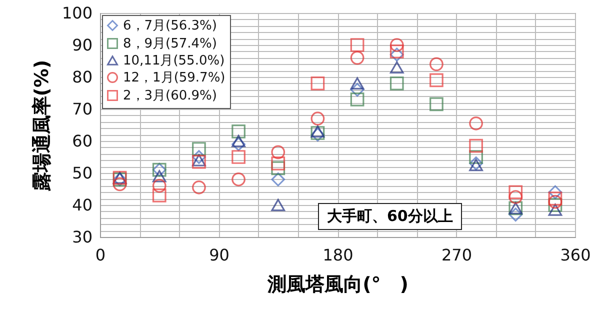  Describe the element at coordinates (174, 78) in the screenshot. I see `legend-label: 12，1月(59.7%)` at that location.